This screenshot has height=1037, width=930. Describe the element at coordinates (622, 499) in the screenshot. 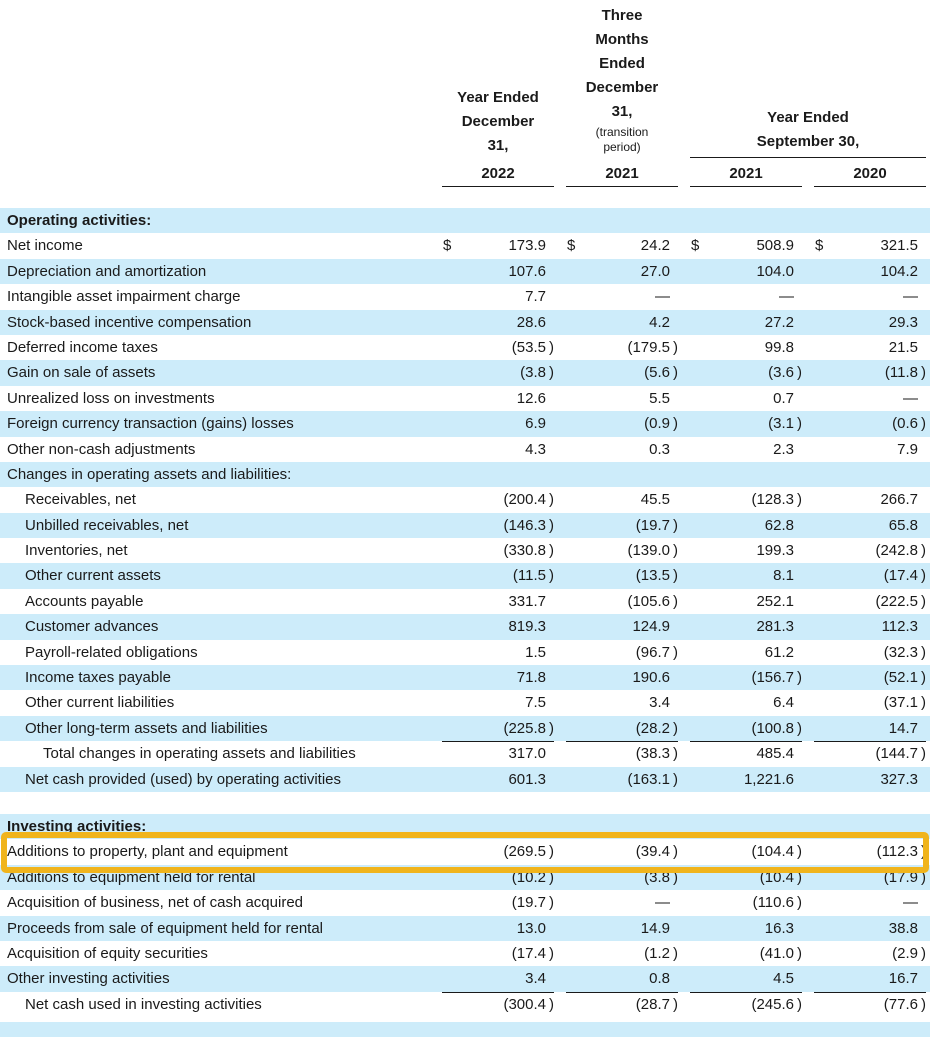

I see `value-cell: 45.5` at that location.